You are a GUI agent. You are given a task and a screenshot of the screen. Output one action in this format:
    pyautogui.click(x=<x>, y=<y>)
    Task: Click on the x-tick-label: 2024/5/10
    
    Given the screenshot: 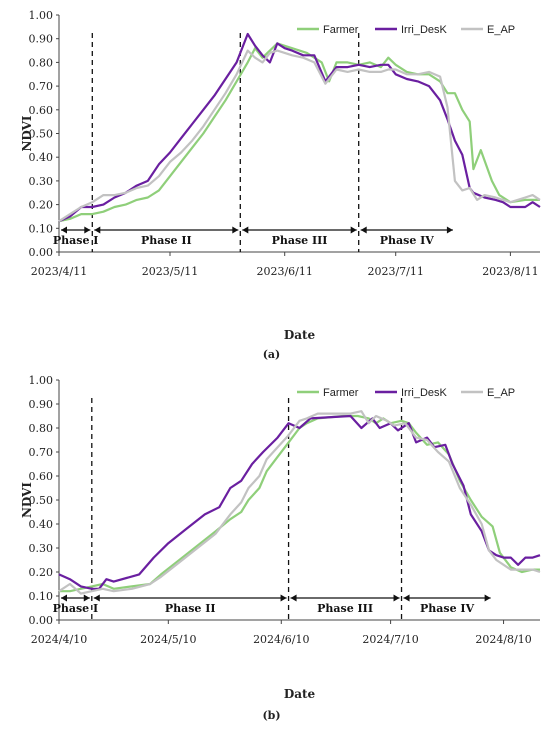 What is the action you would take?
    pyautogui.click(x=168, y=639)
    